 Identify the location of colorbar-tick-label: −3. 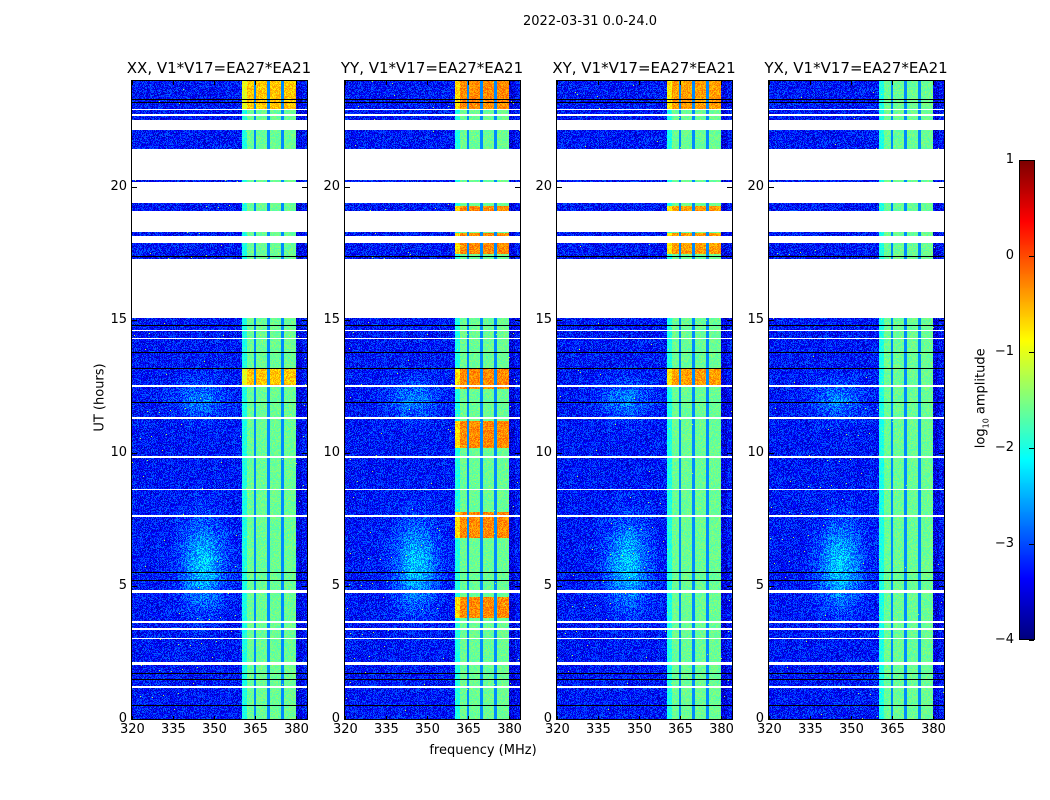
(1004, 543).